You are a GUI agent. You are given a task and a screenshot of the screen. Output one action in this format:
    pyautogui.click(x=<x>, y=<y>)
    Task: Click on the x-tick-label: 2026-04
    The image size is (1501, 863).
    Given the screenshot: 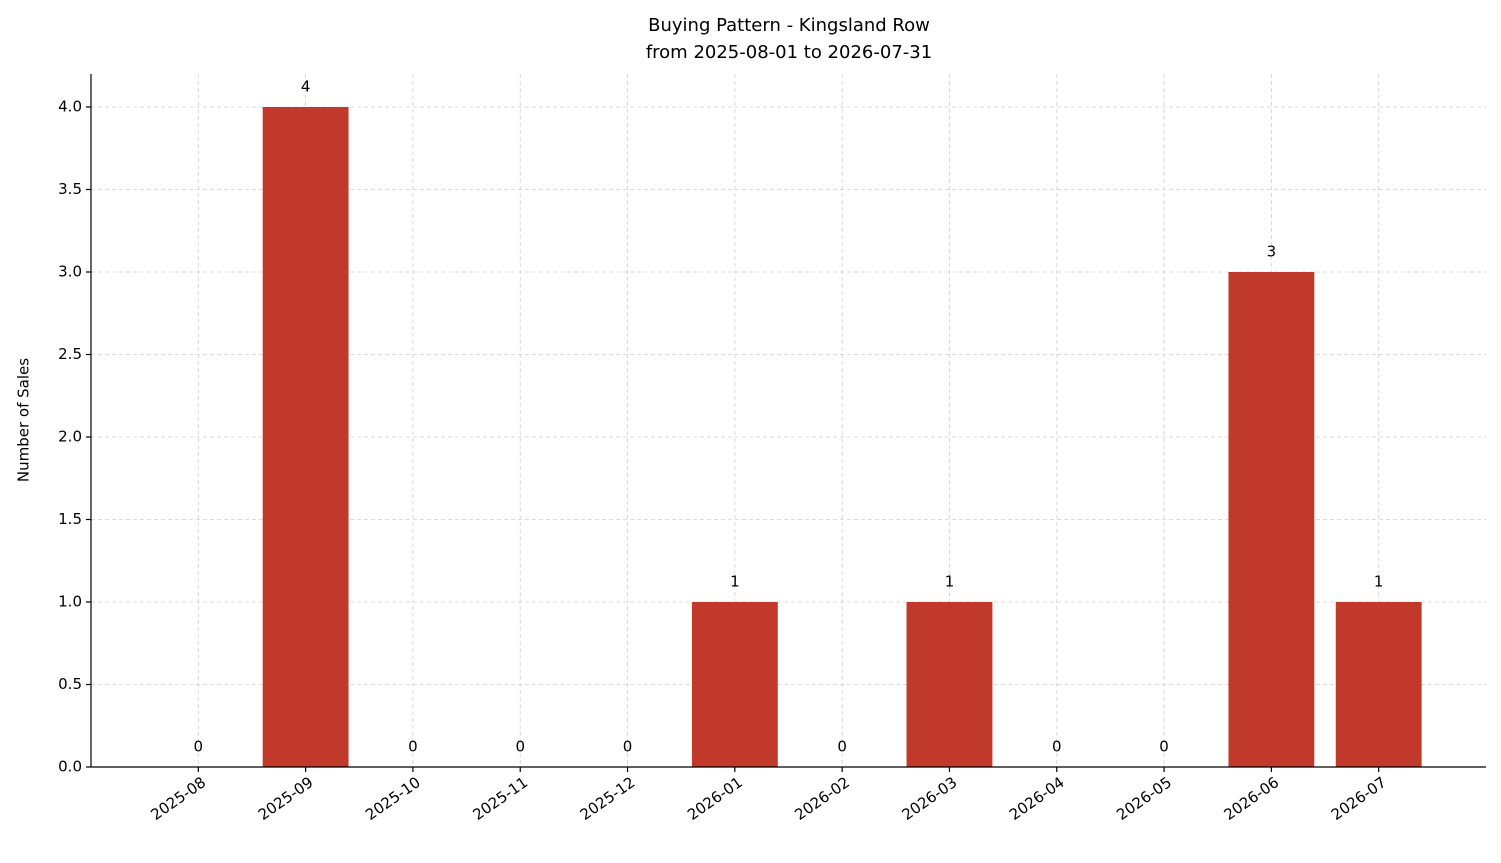 What is the action you would take?
    pyautogui.click(x=1037, y=798)
    